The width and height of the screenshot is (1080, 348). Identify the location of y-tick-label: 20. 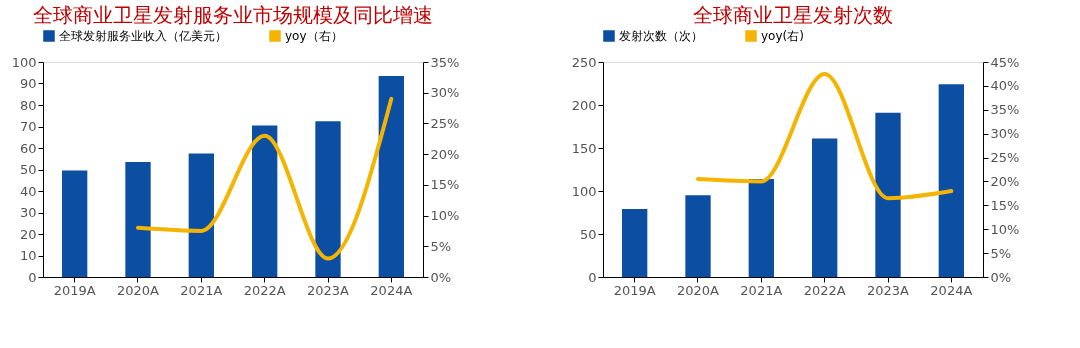
(28, 234).